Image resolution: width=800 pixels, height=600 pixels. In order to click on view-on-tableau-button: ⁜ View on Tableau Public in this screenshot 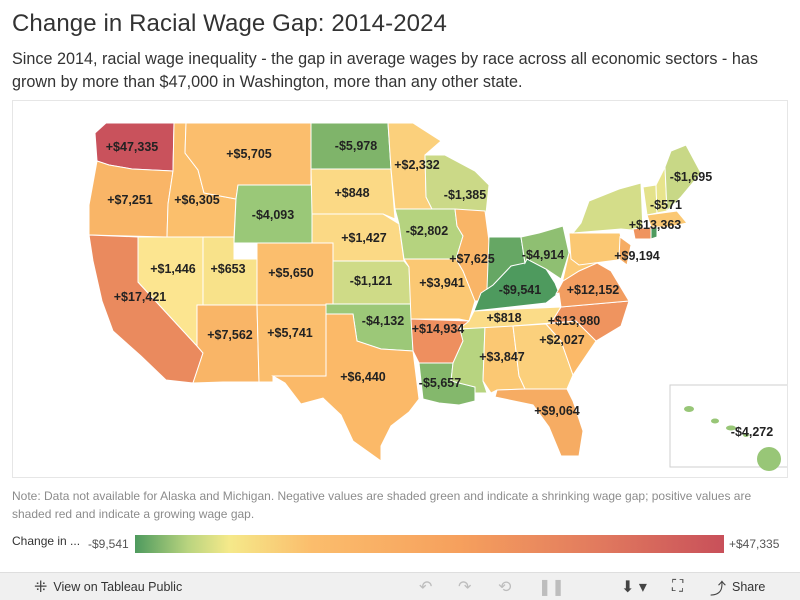, I will do `click(108, 586)`.